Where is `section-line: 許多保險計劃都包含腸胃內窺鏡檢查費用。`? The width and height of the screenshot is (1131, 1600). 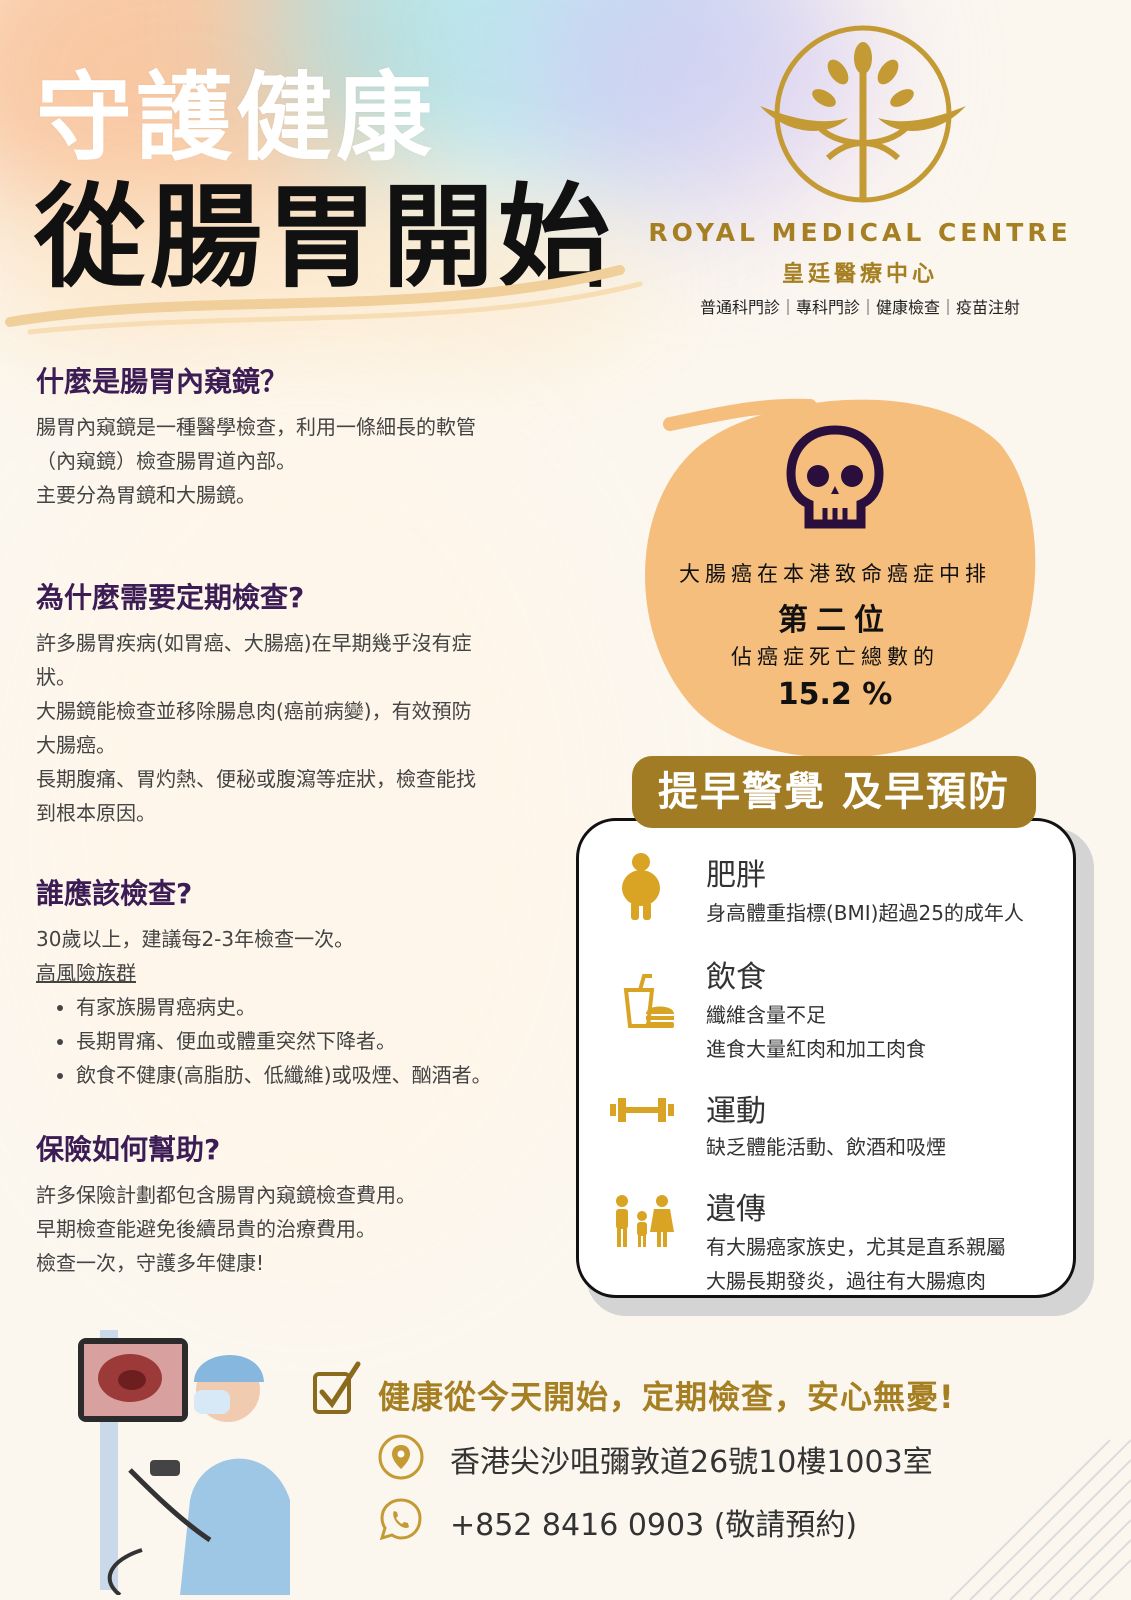
section-line: 許多保險計劃都包含腸胃內窺鏡檢查費用。 is located at coordinates (226, 1195).